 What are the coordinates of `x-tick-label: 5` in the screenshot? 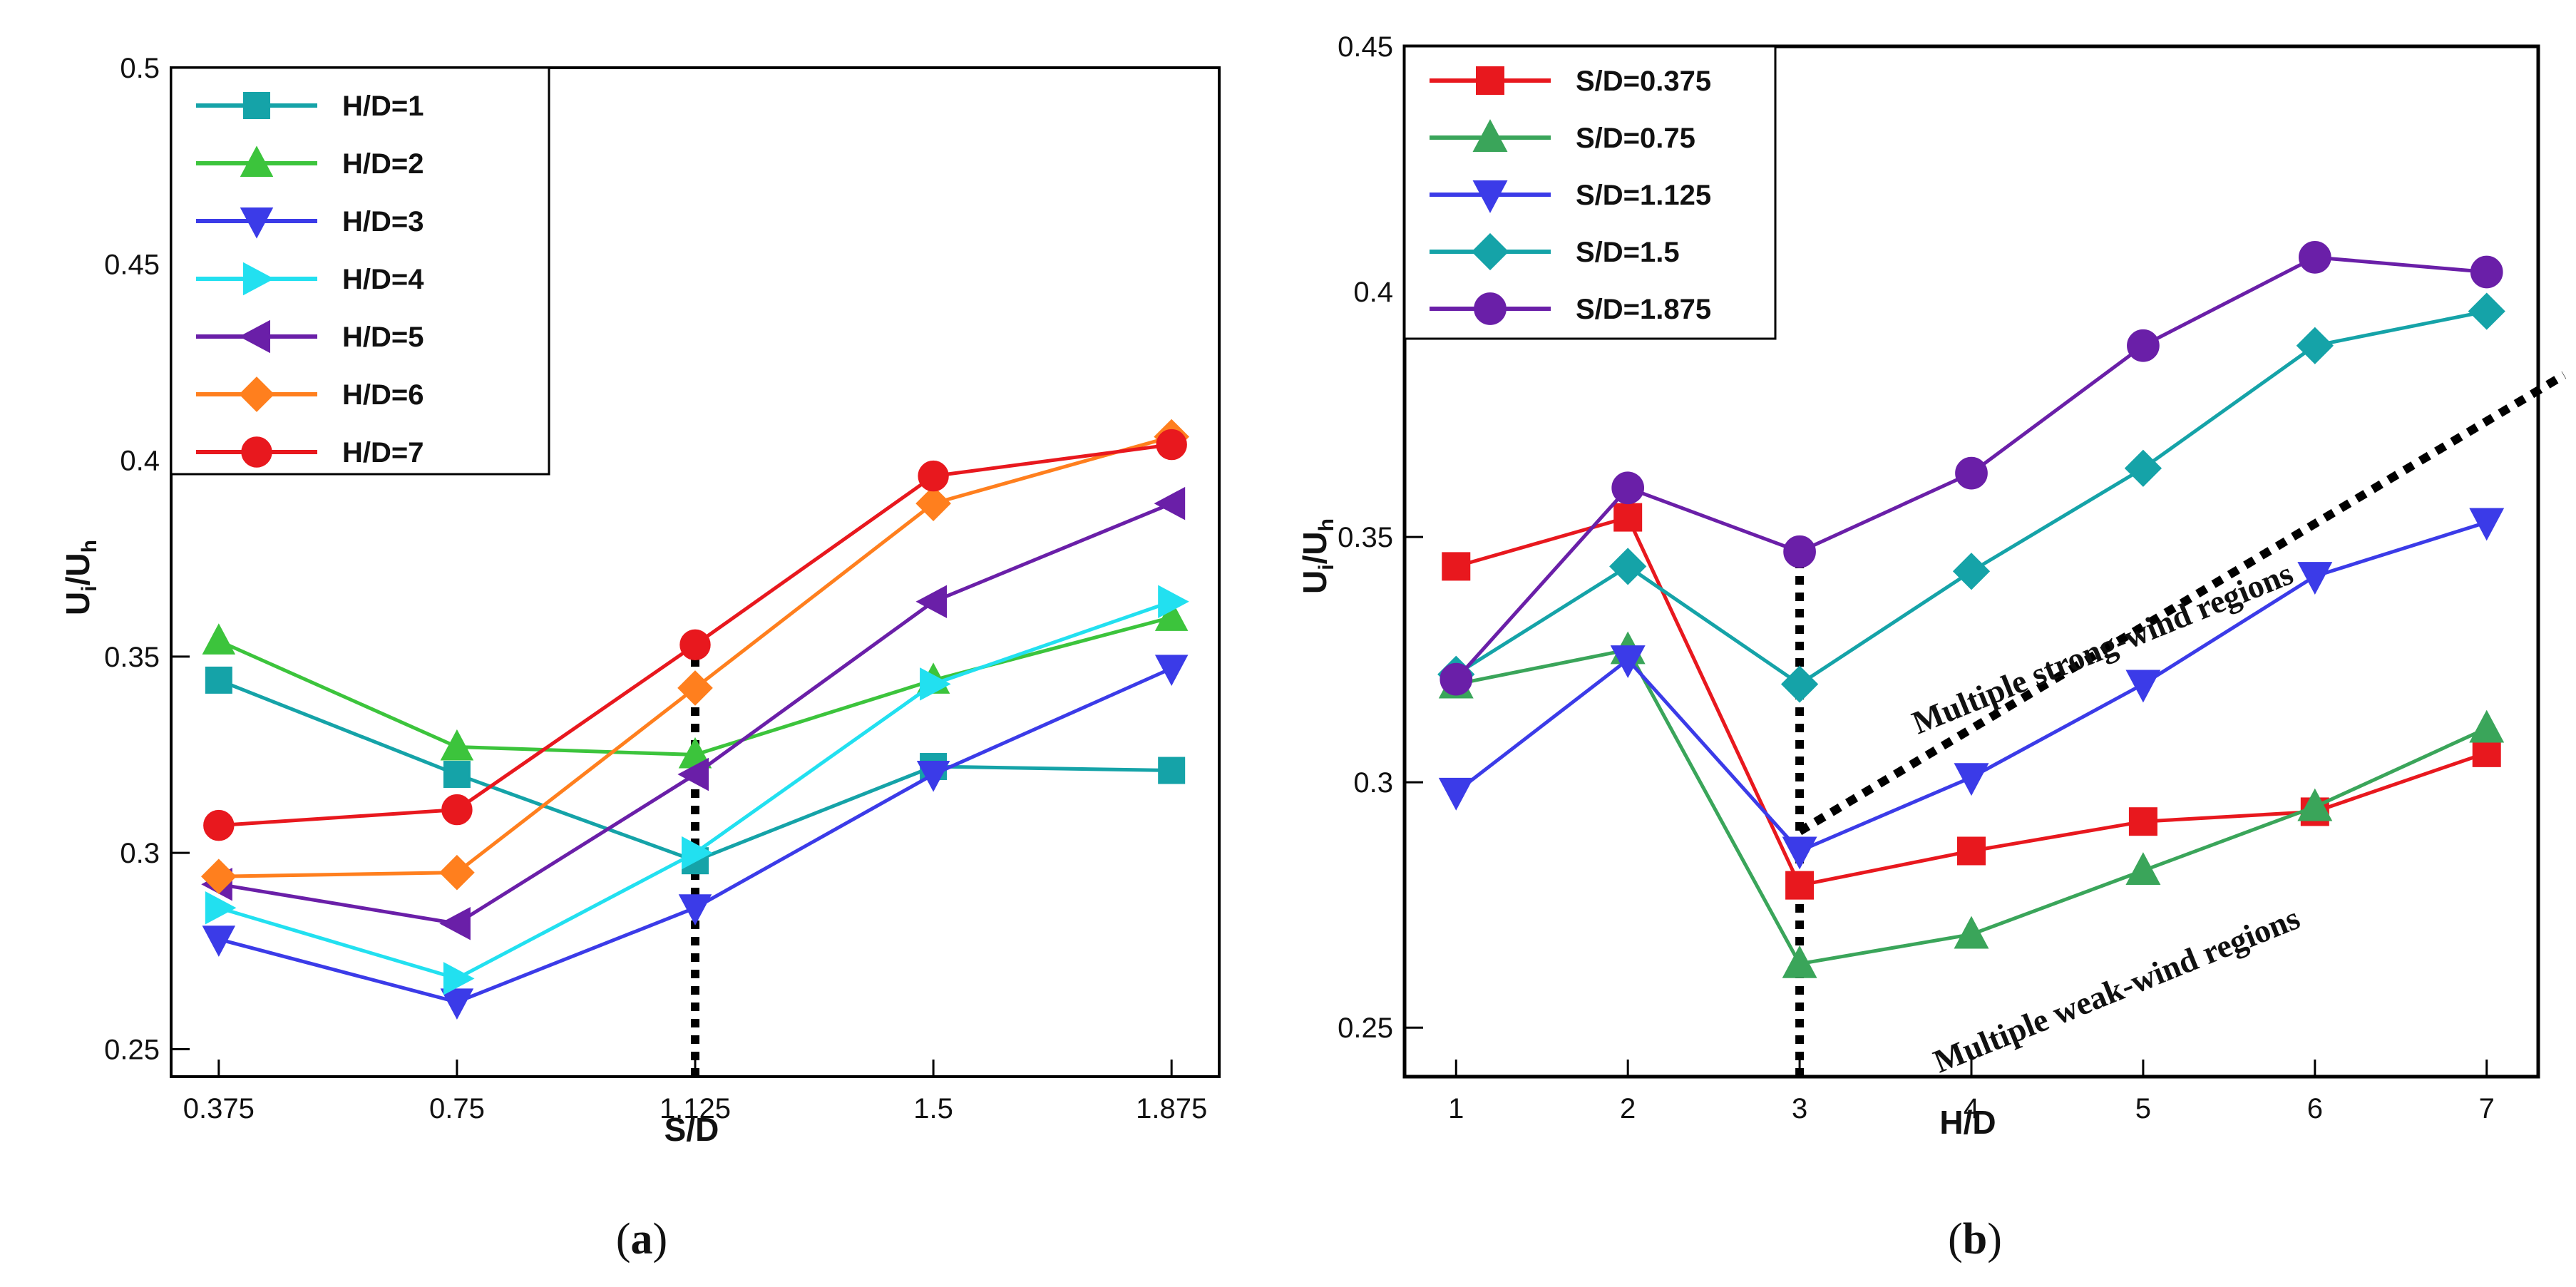 It's located at (2143, 1108).